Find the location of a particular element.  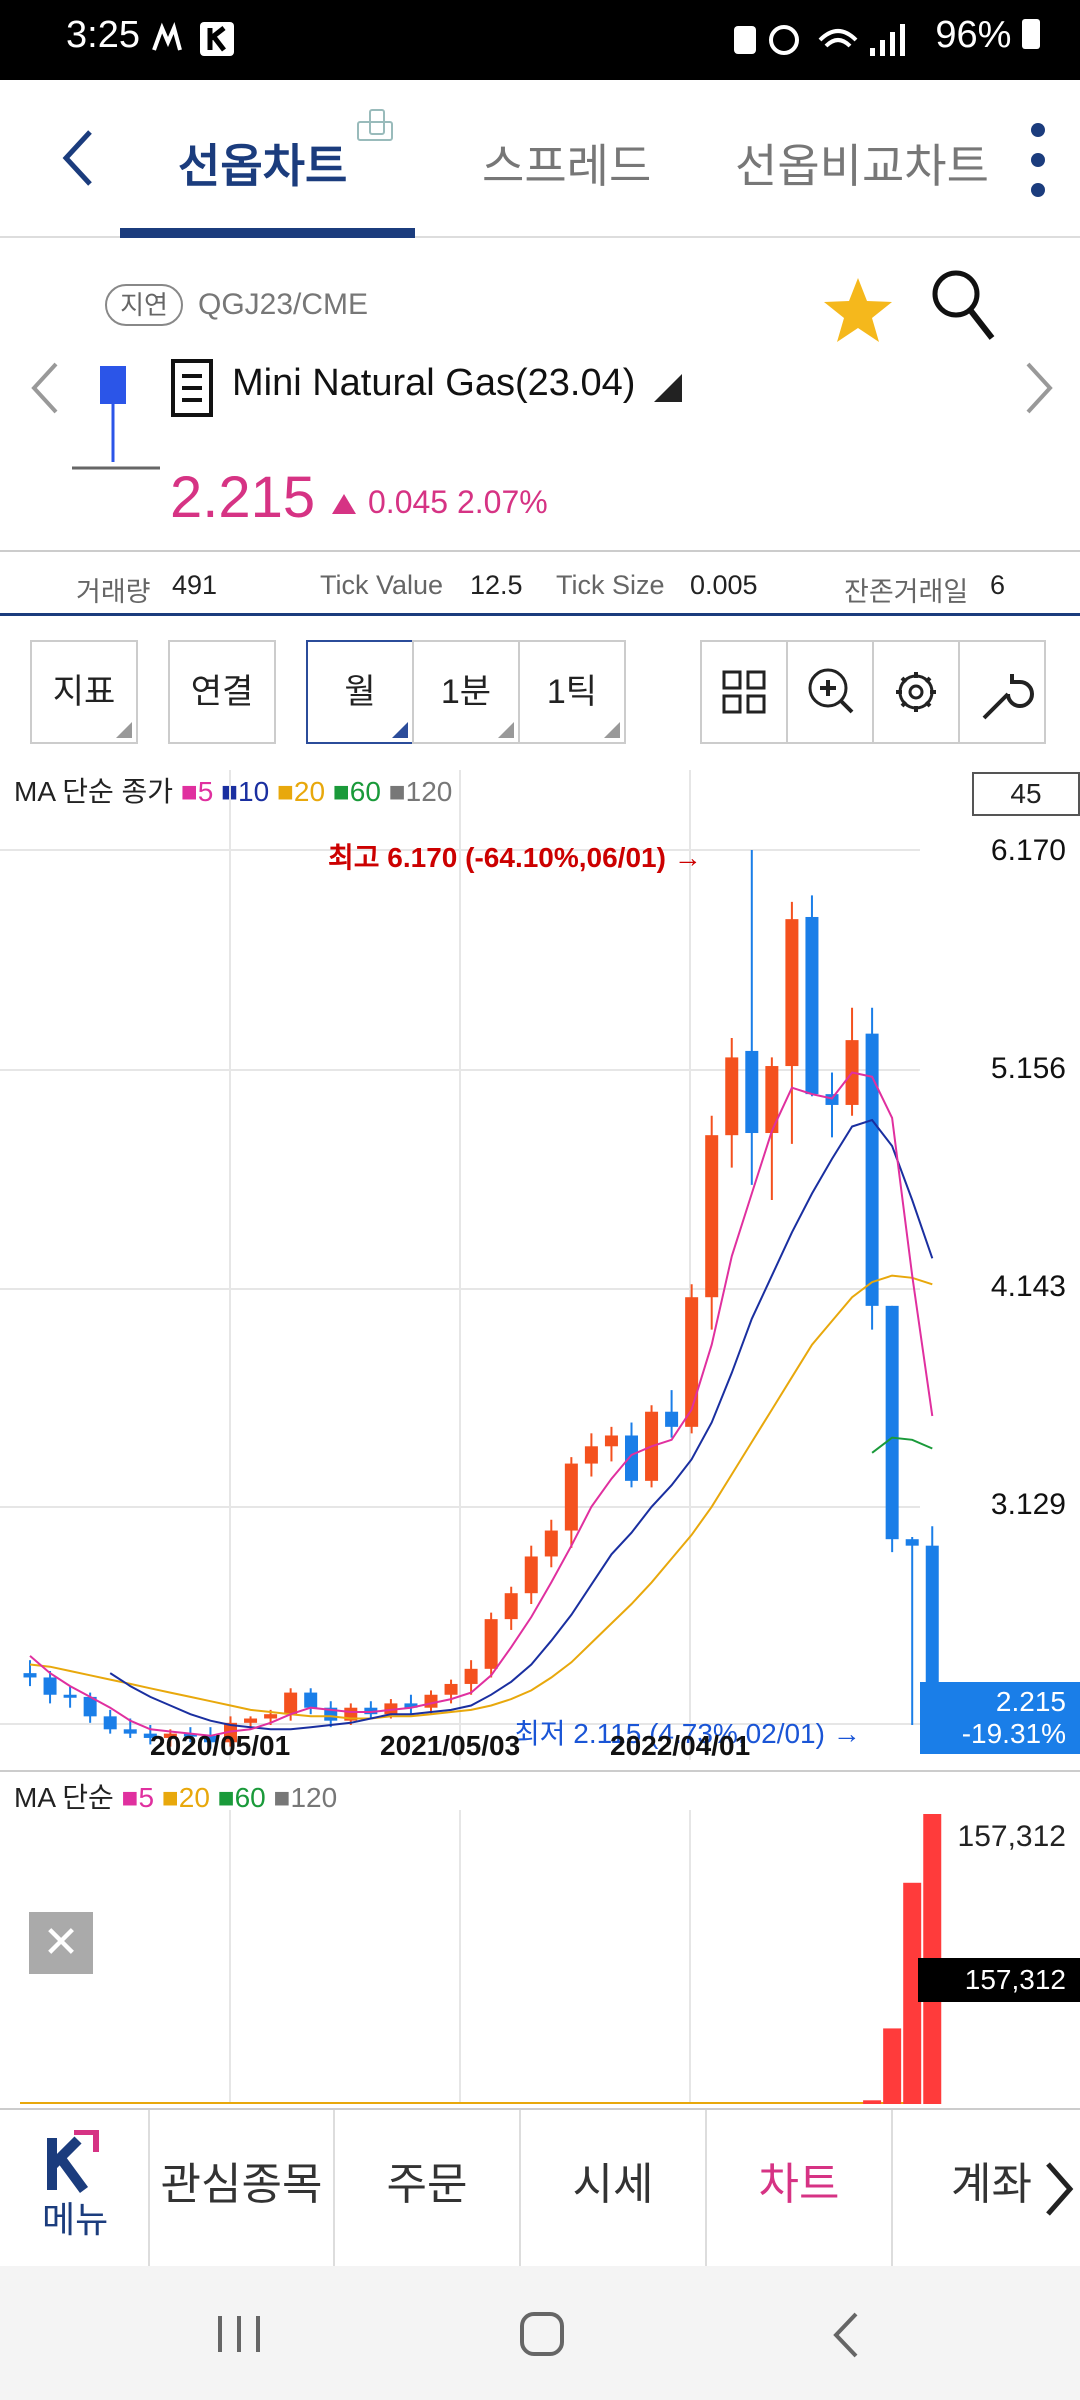

month-label: 월 is located at coordinates (360, 692).